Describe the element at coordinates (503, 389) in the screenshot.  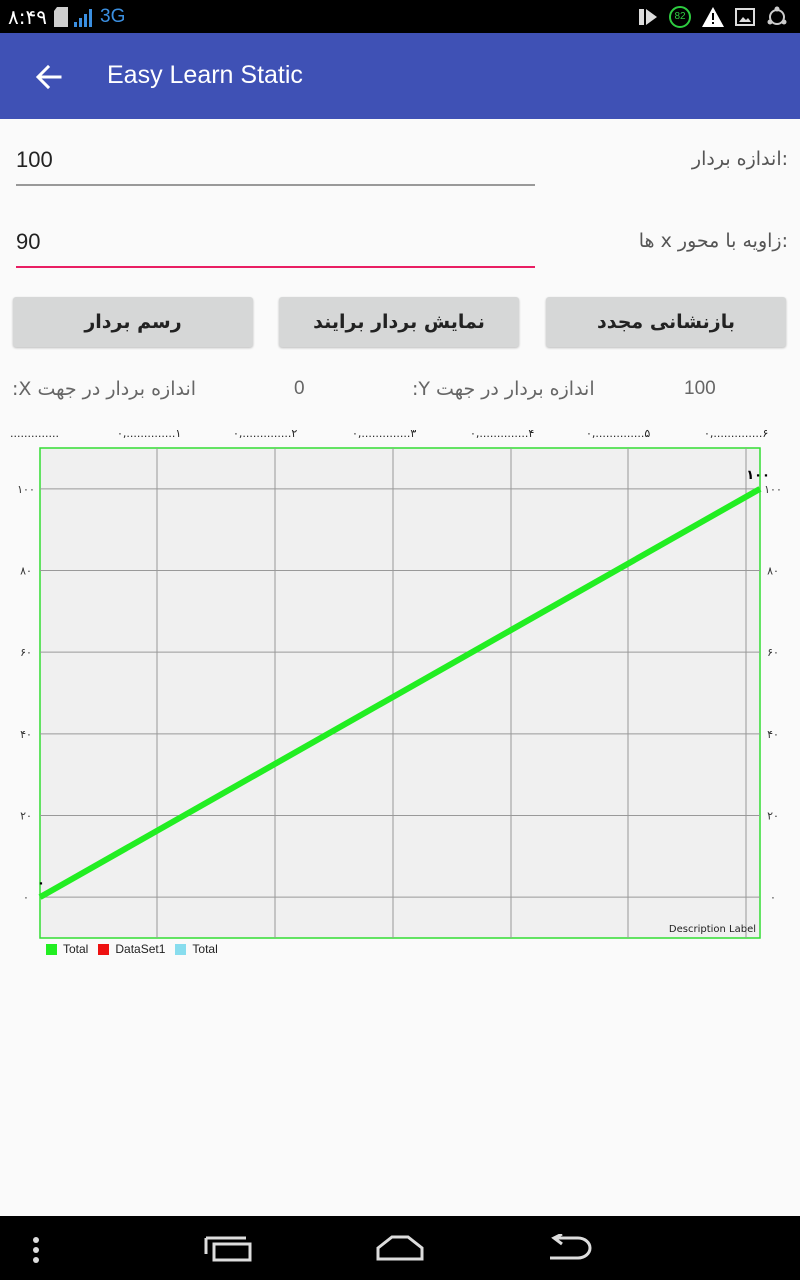
I see `y-component-label: اندازه بردار در جهت Y:` at that location.